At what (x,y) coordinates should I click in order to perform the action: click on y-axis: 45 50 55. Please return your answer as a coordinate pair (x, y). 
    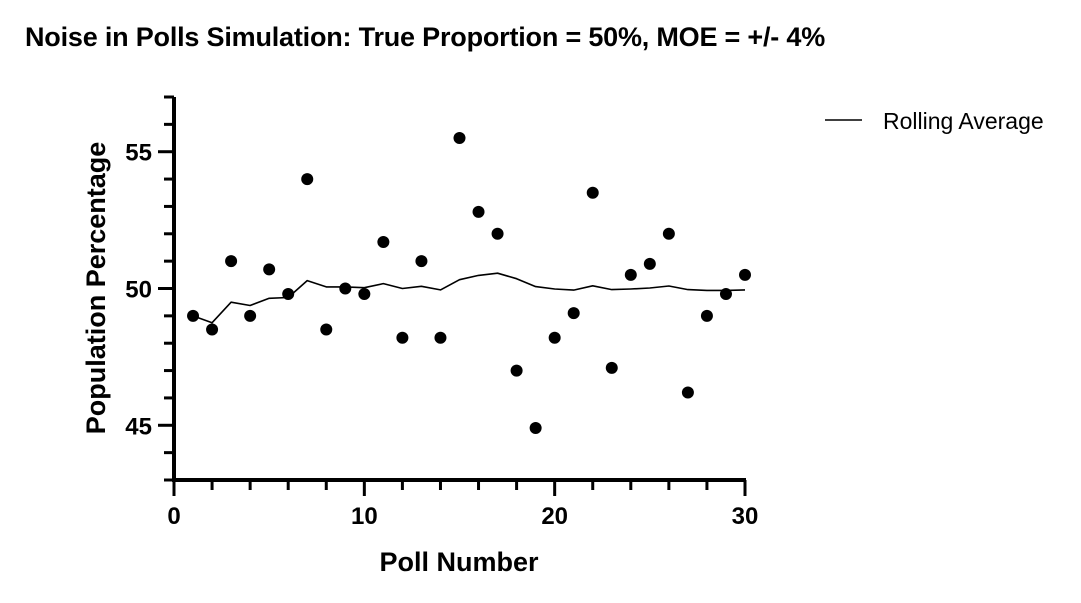
    Looking at the image, I should click on (150, 288).